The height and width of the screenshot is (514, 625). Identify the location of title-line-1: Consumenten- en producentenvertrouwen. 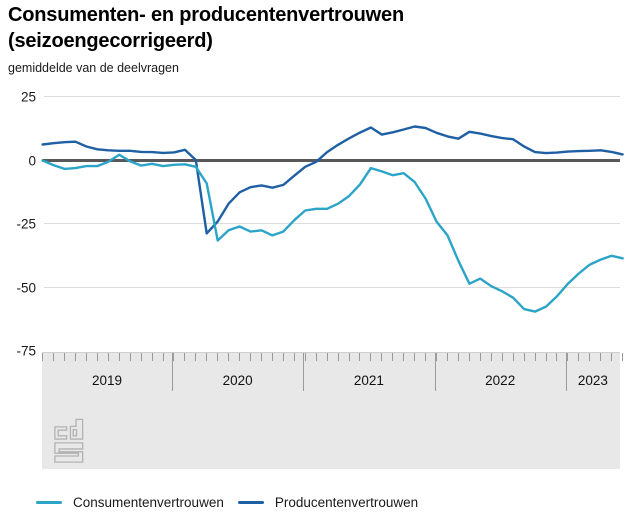
(206, 15).